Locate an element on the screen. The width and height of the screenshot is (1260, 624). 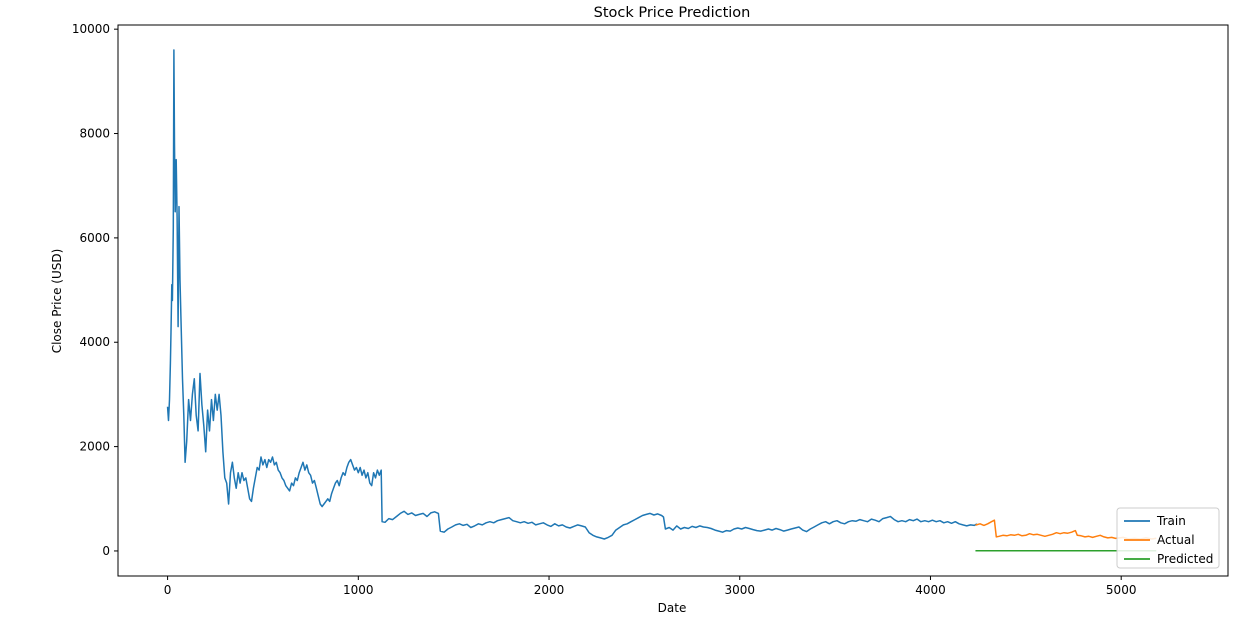
chart-title: Stock Price Prediction is located at coordinates (672, 13).